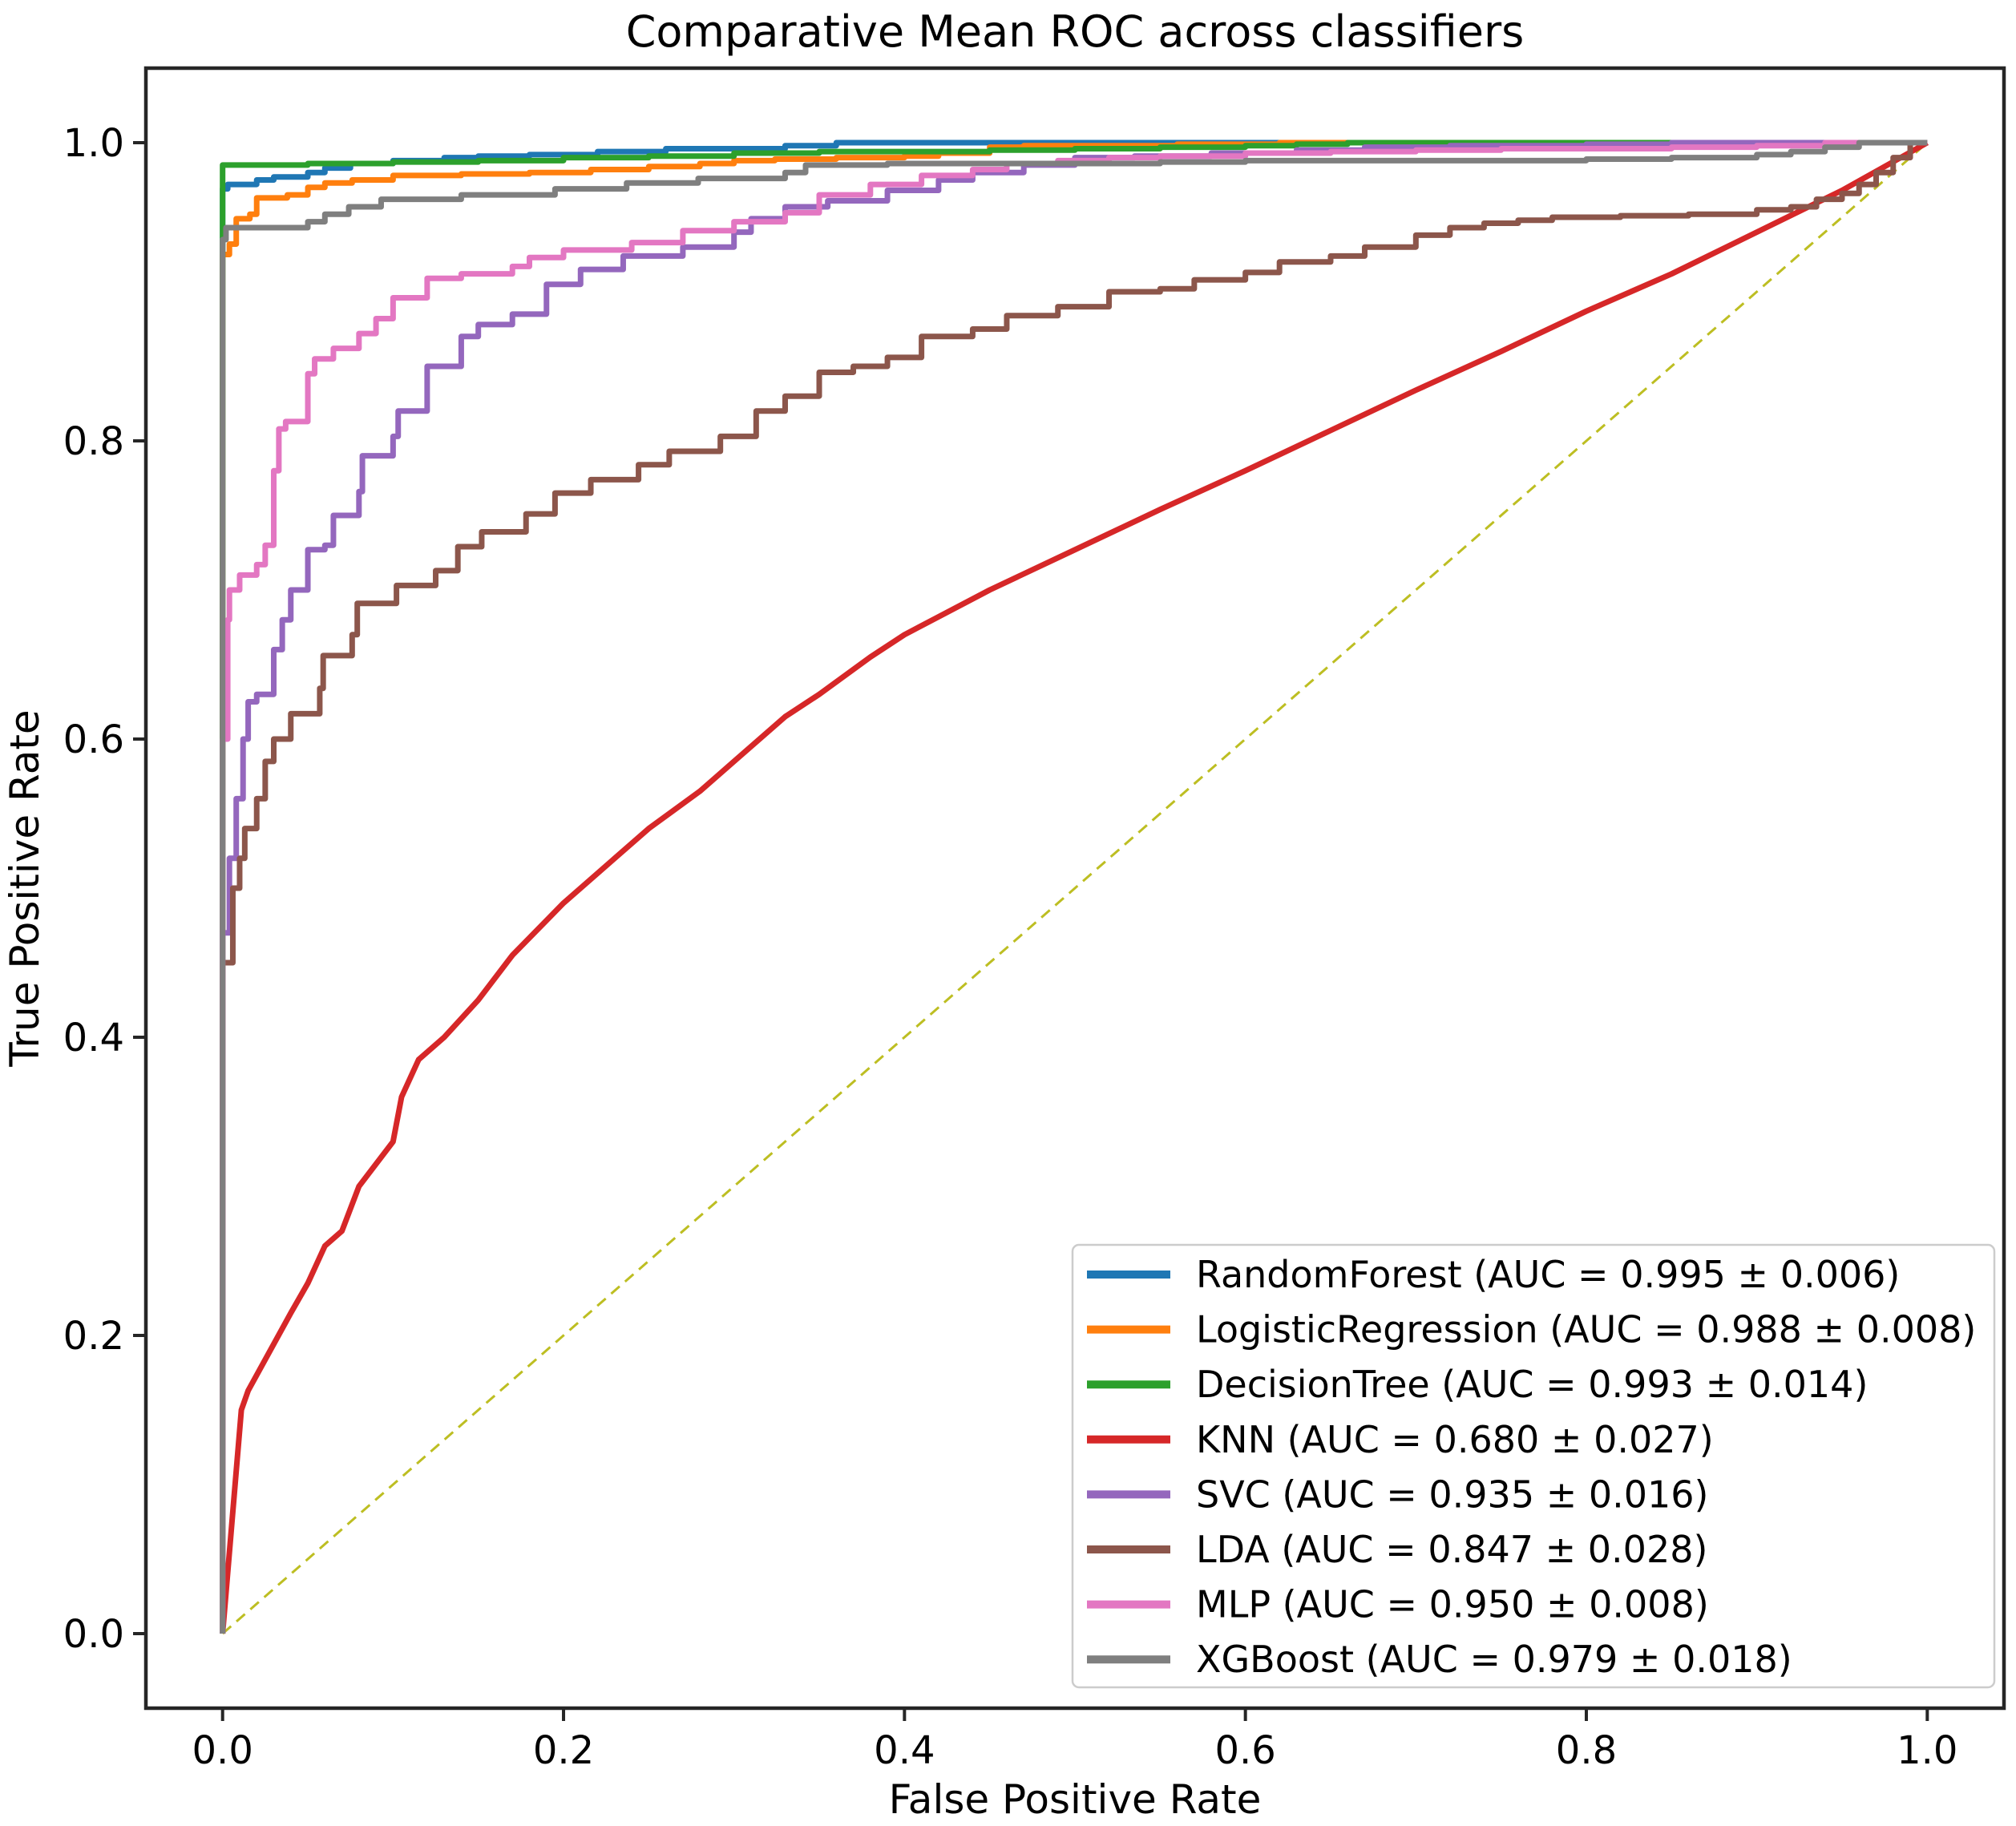  Describe the element at coordinates (1075, 1799) in the screenshot. I see `x-axis-label: False Positive Rate` at that location.